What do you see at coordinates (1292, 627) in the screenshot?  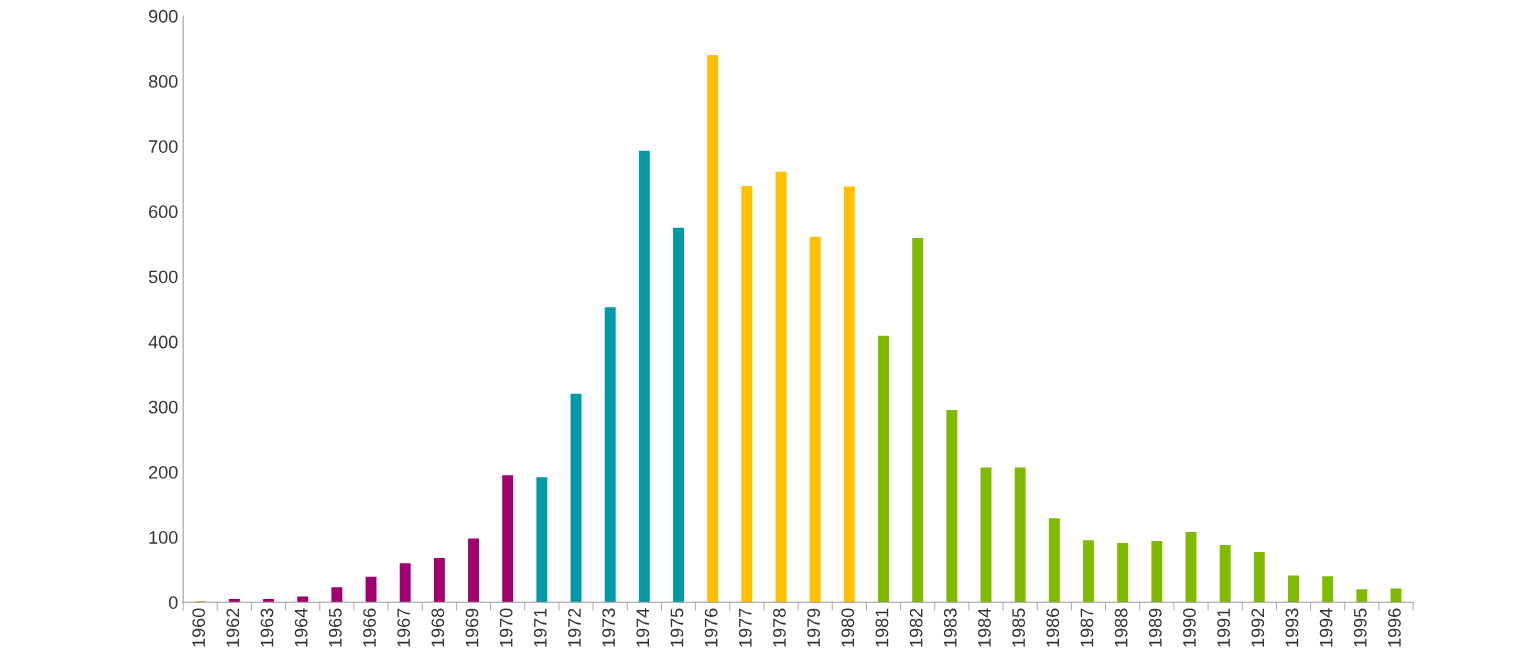 I see `x-tick-label: 1993` at bounding box center [1292, 627].